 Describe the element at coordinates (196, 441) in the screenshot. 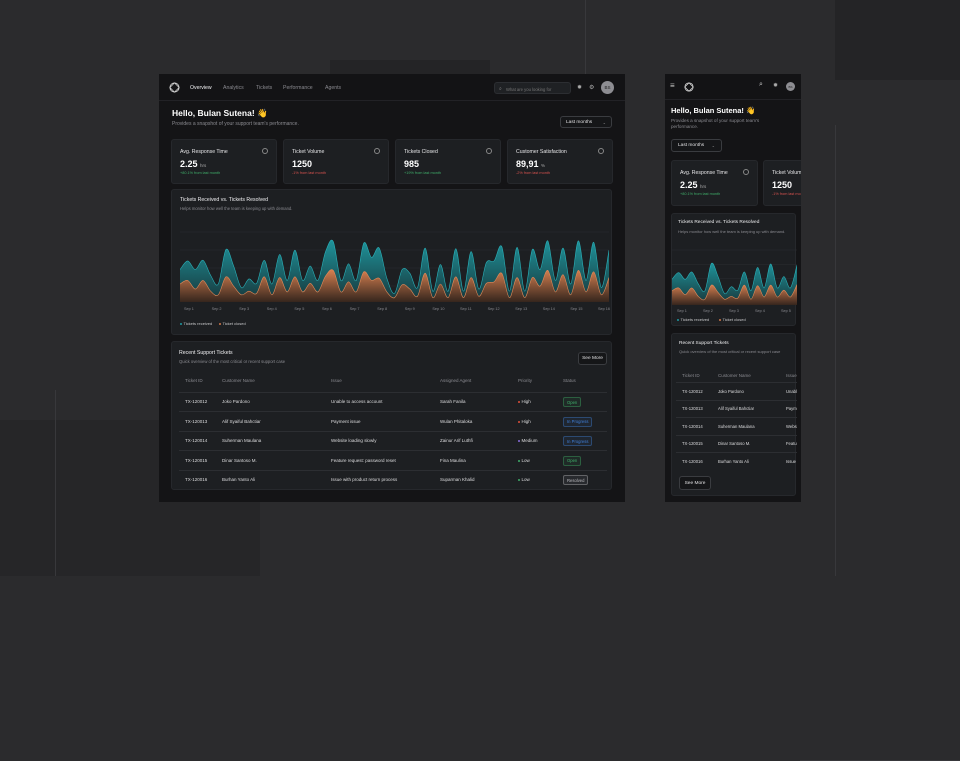

I see `cell-id: TX-120014` at that location.